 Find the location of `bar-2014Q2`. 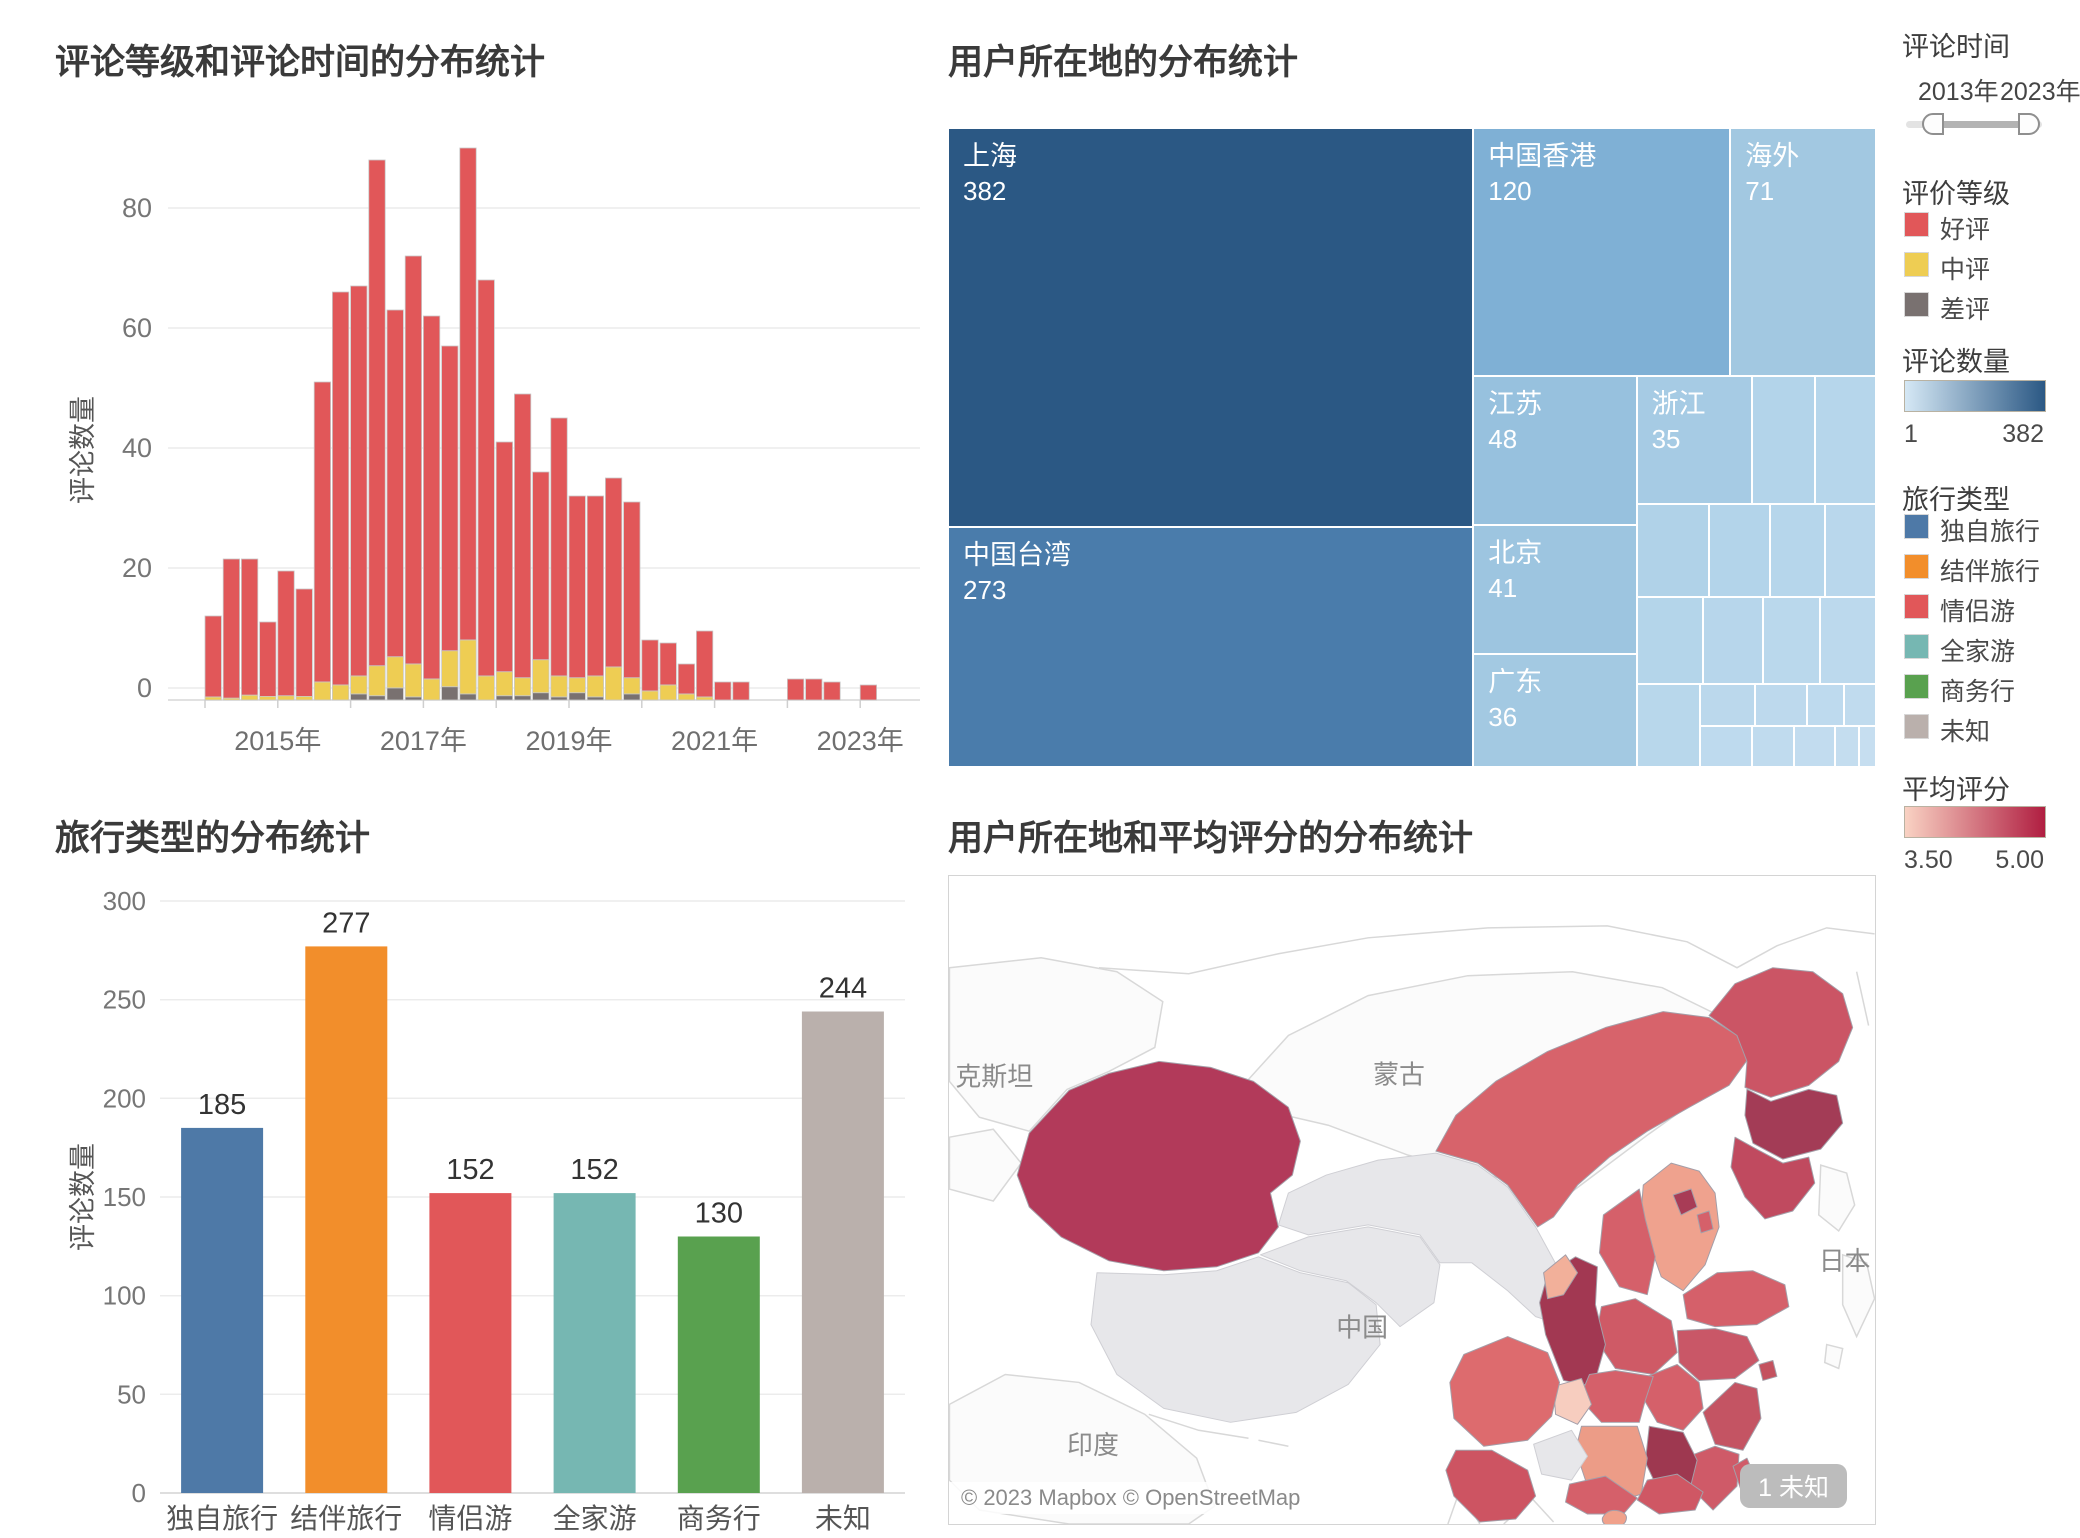

bar-2014Q2 is located at coordinates (231, 629).